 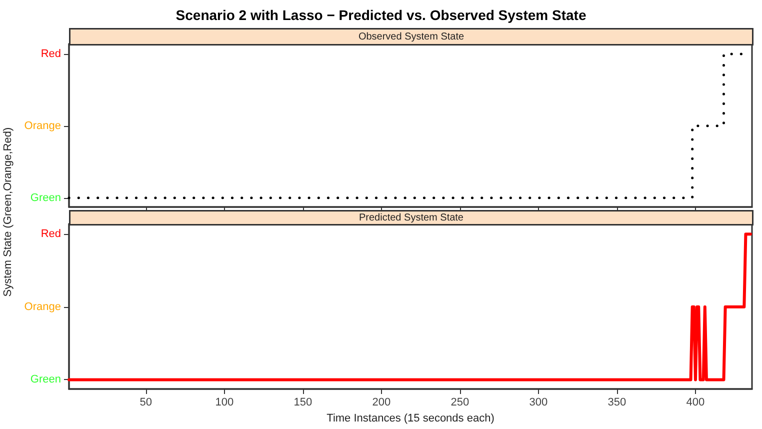 What do you see at coordinates (8, 212) in the screenshot?
I see `y-axis-title: System State (Green,Orange,Red)` at bounding box center [8, 212].